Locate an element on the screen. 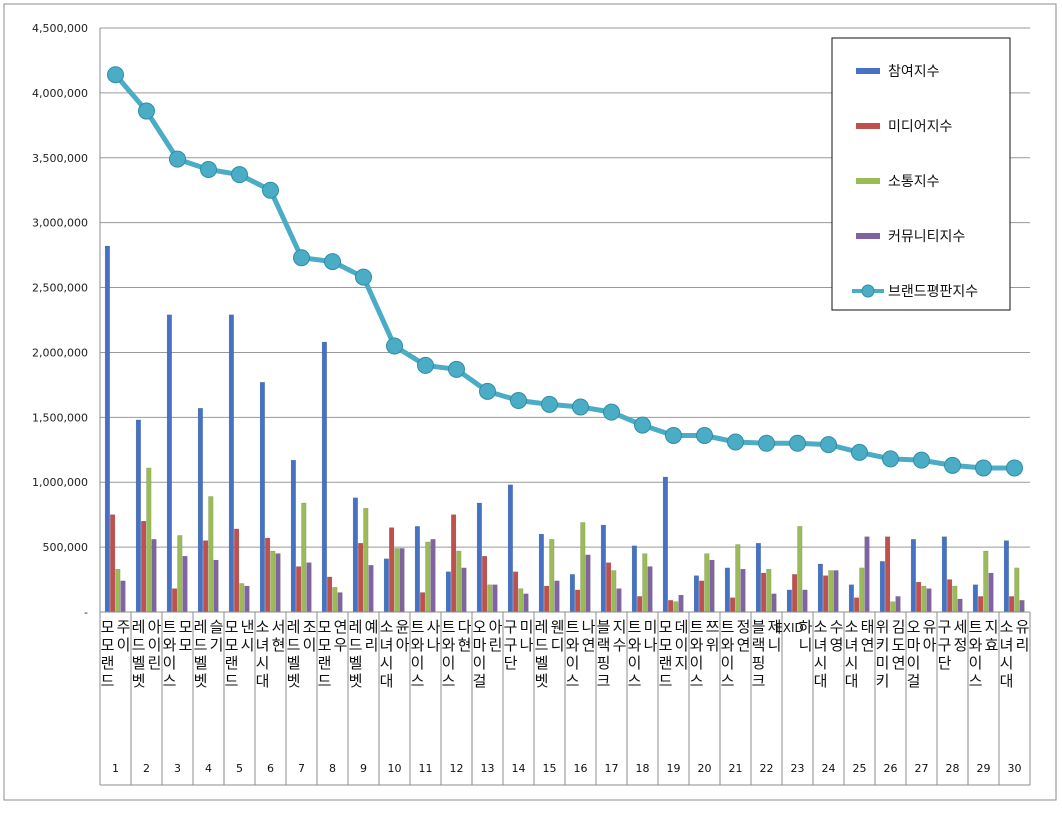  category-label-char: 키 is located at coordinates (883, 681).